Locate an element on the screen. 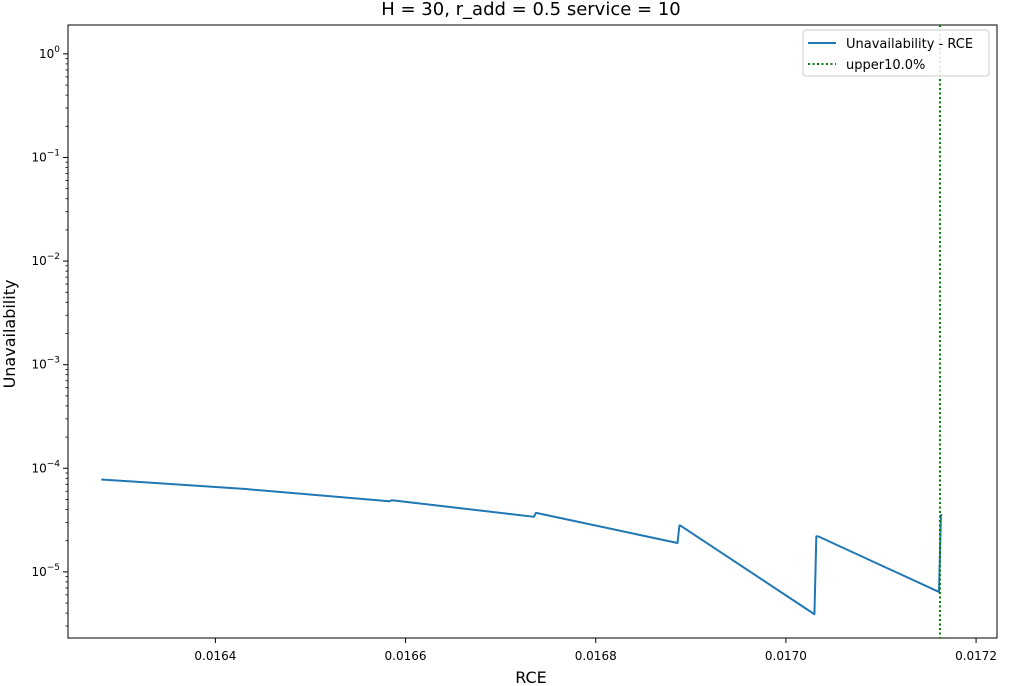 This screenshot has height=686, width=1016. x-tick-label: 0.0166 is located at coordinates (406, 656).